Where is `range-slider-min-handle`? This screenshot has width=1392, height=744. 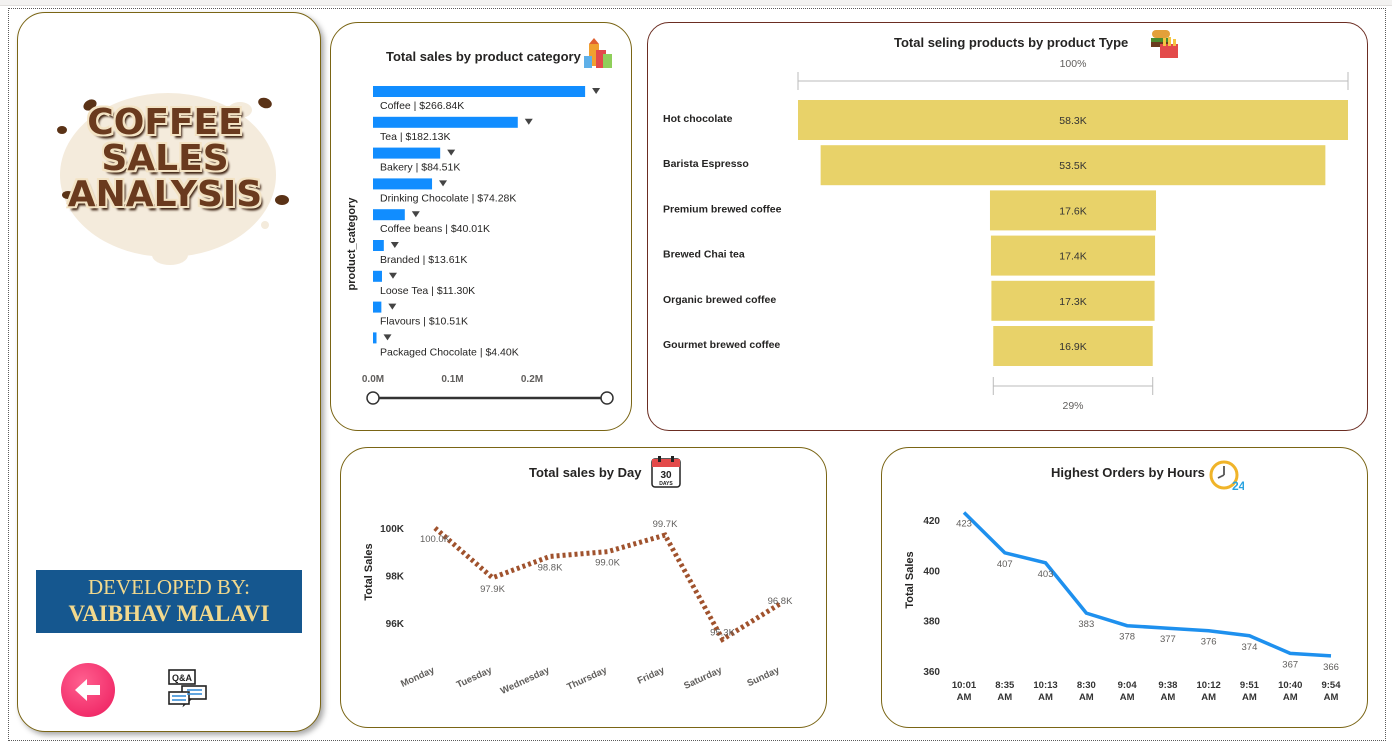
range-slider-min-handle is located at coordinates (373, 398).